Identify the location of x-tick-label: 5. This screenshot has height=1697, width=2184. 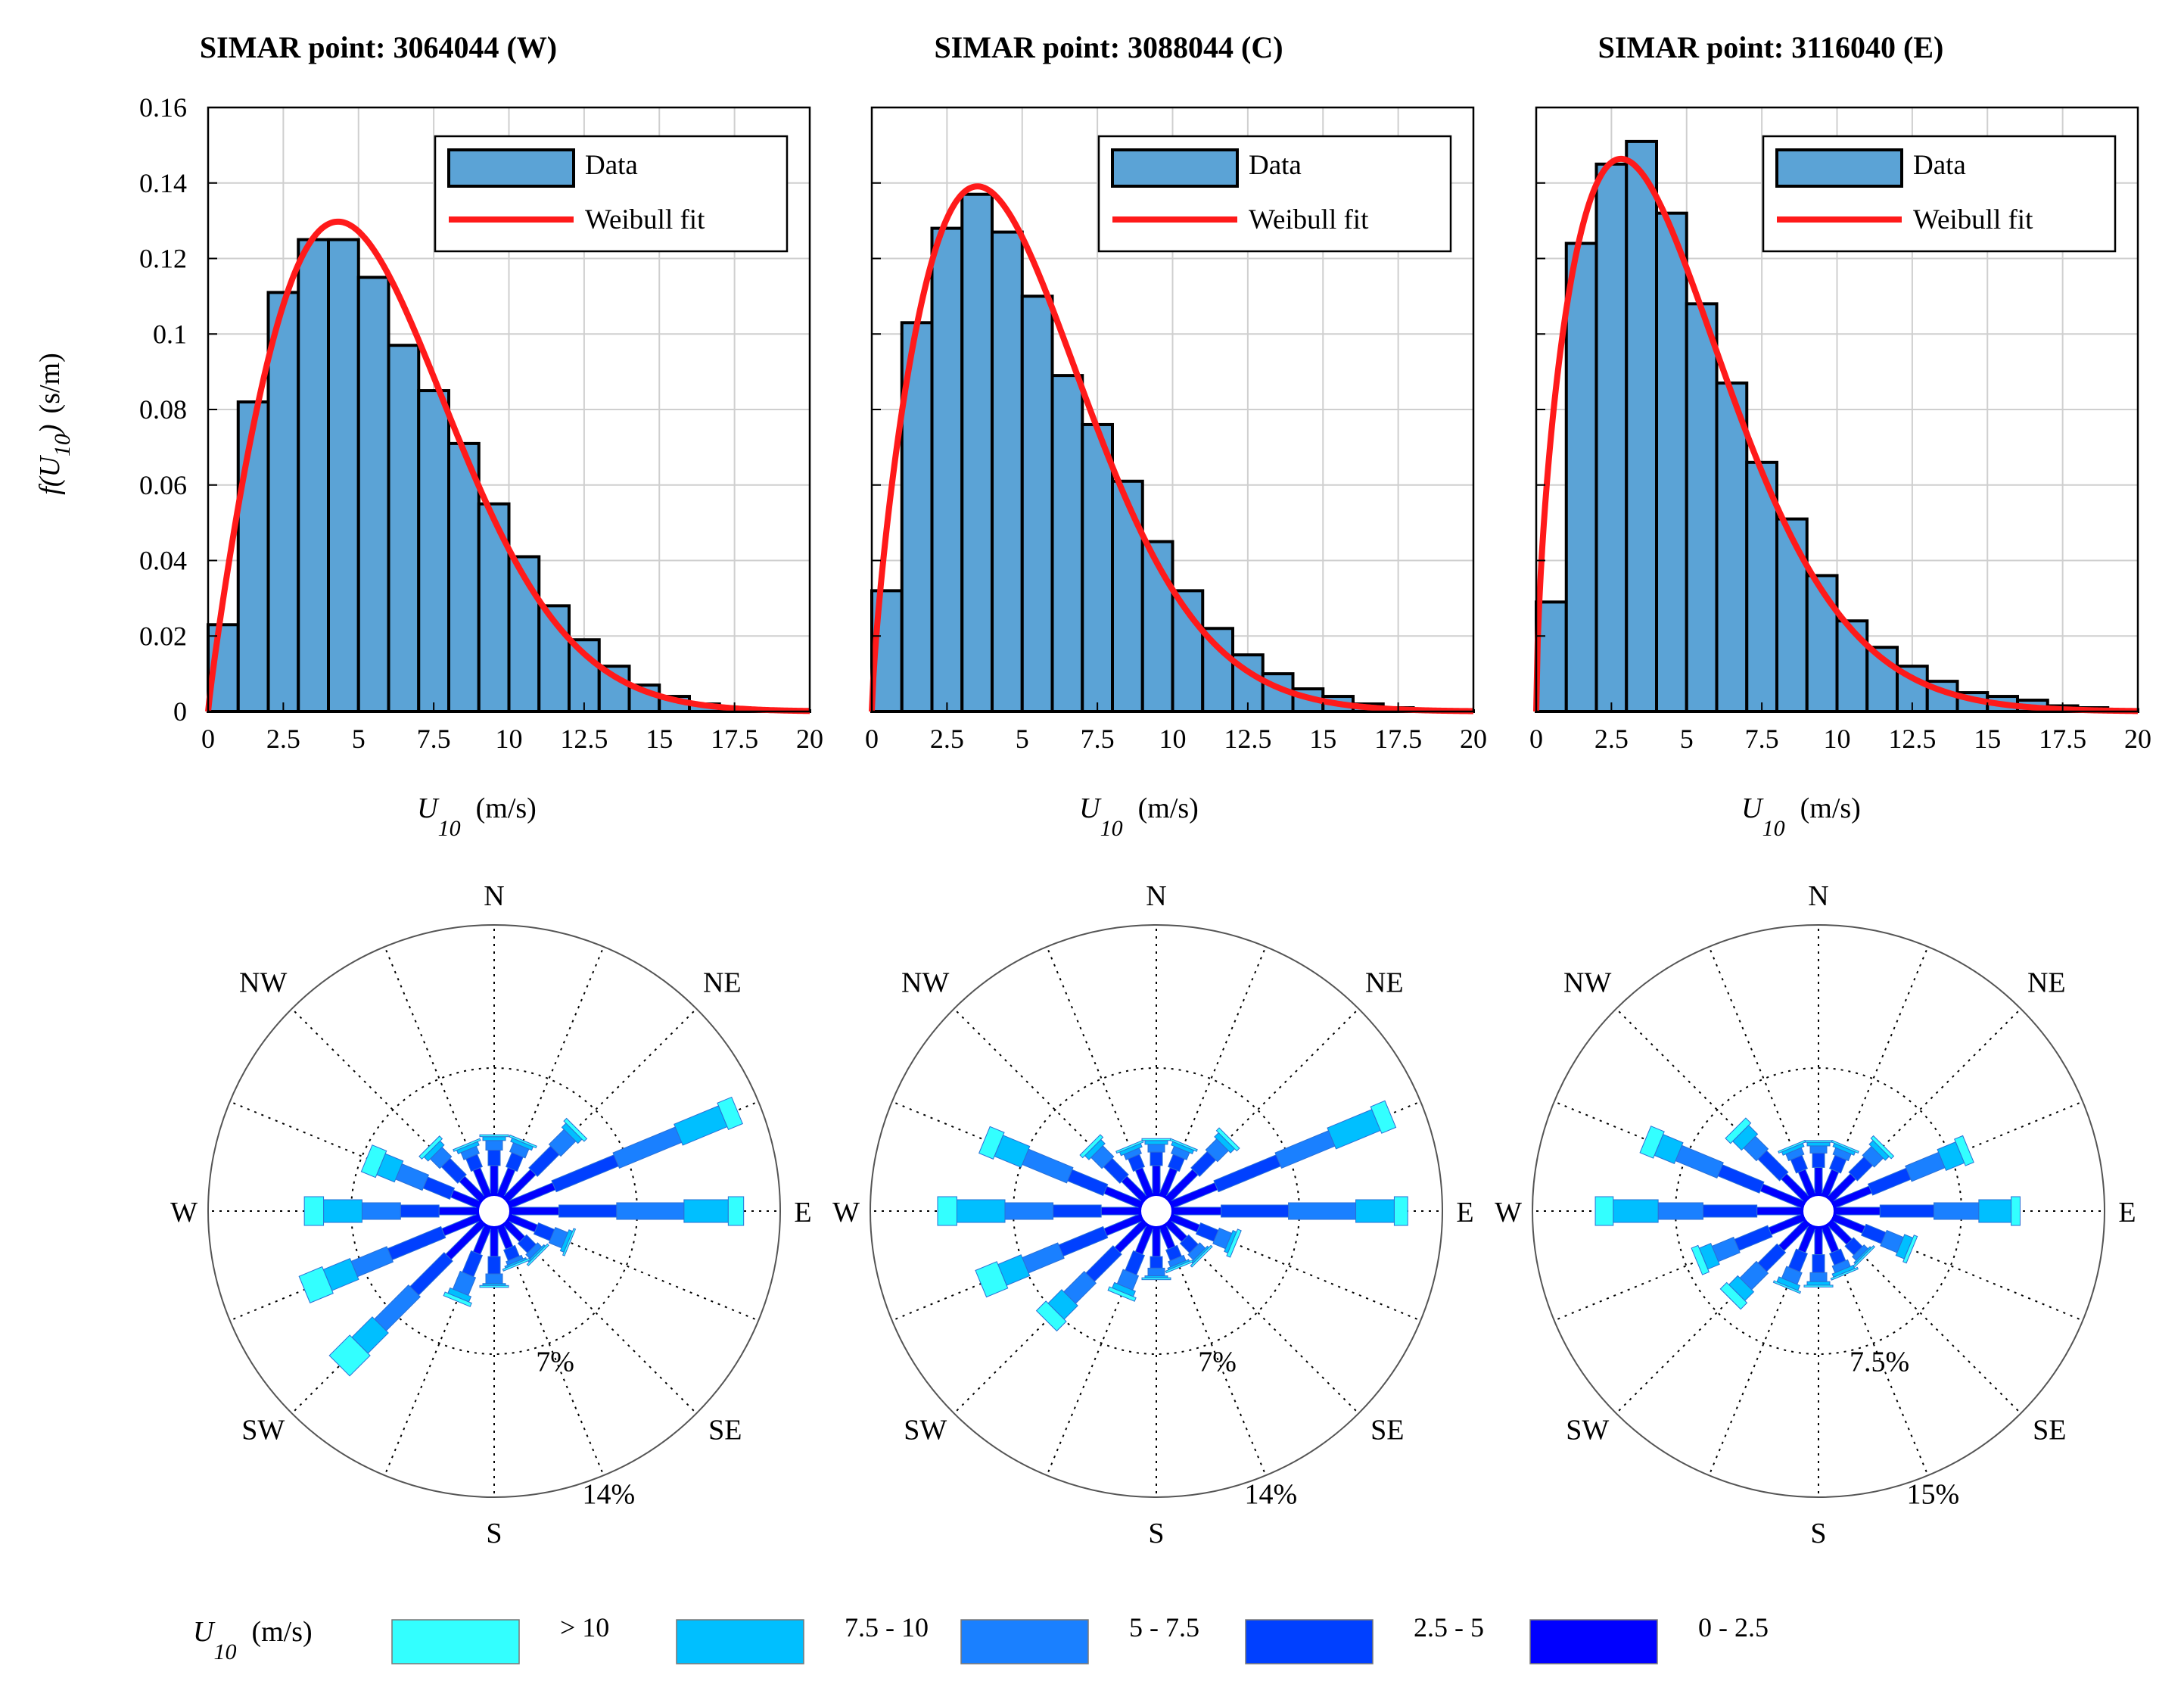
(1687, 739).